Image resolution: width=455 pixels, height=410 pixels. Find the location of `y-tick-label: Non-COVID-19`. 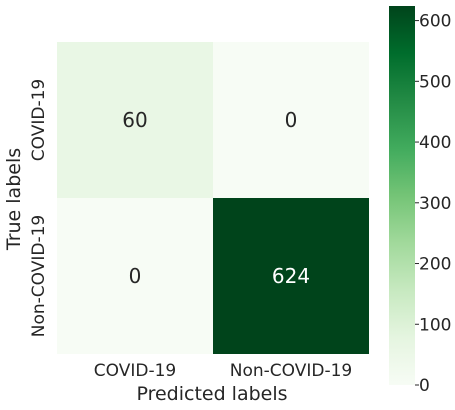

y-tick-label: Non-COVID-19 is located at coordinates (39, 276).